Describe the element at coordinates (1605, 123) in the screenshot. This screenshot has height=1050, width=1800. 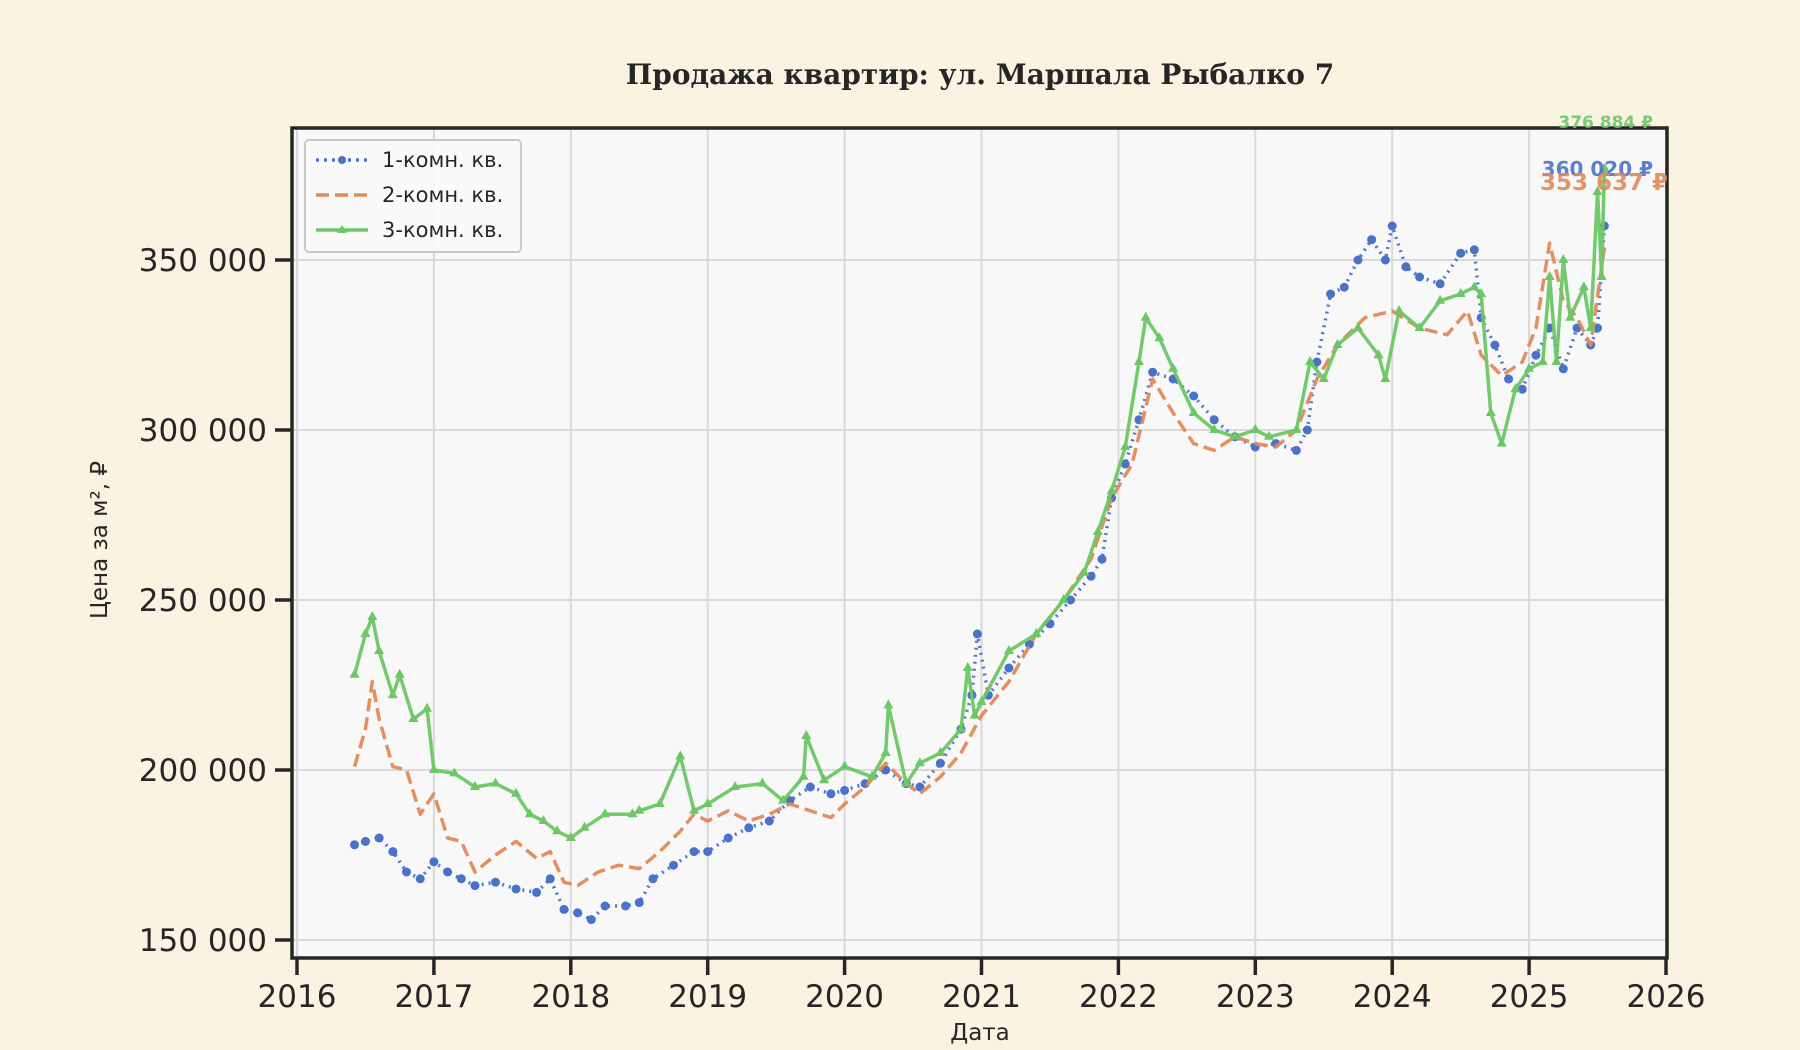
I see `end-value-label: 376 884 ₽` at that location.